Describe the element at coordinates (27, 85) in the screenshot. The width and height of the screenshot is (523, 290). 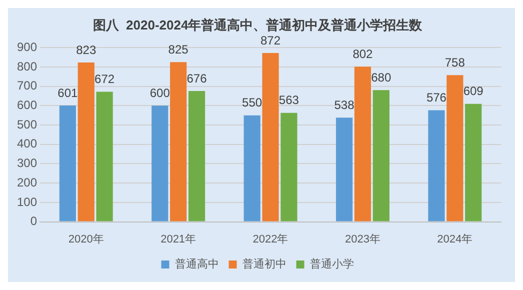
I see `y-tick-label: 700` at that location.